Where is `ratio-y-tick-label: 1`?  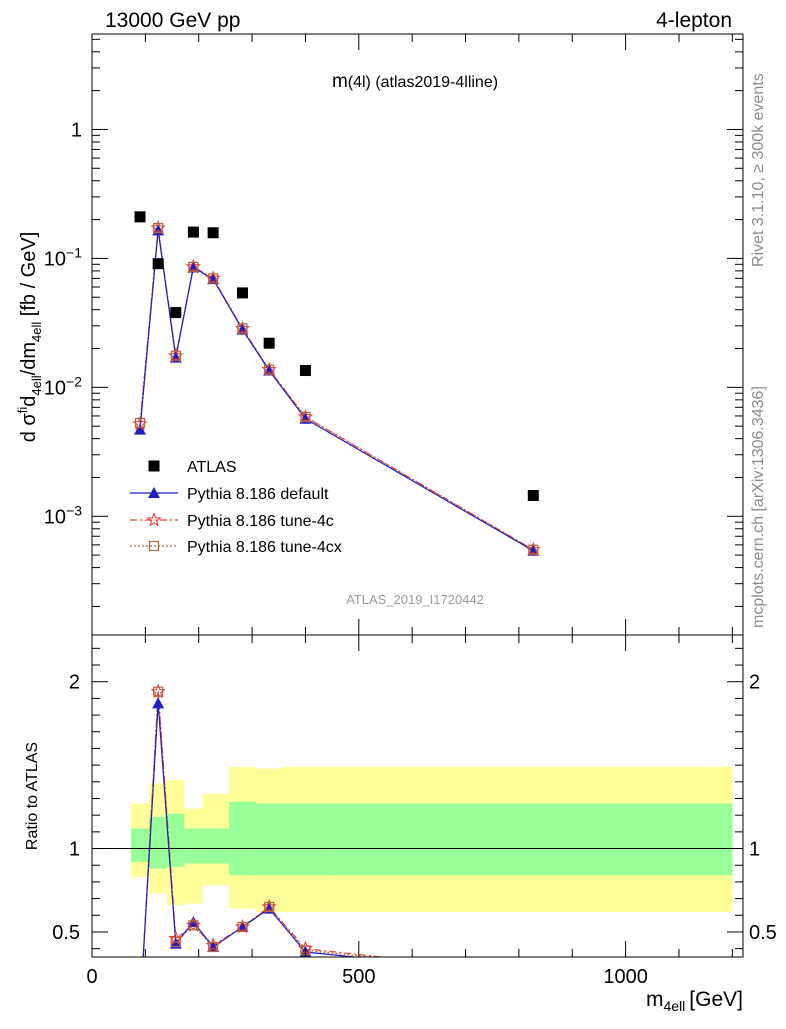 ratio-y-tick-label: 1 is located at coordinates (74, 850).